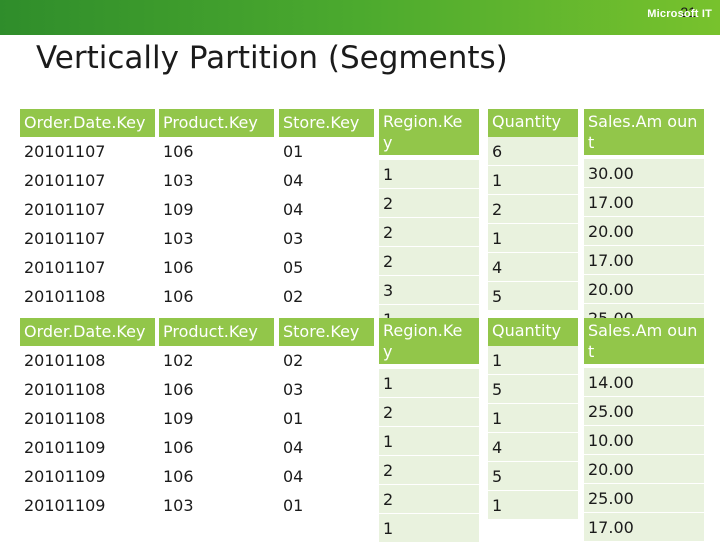  What do you see at coordinates (644, 382) in the screenshot?
I see `table-cell: 14.00` at bounding box center [644, 382].